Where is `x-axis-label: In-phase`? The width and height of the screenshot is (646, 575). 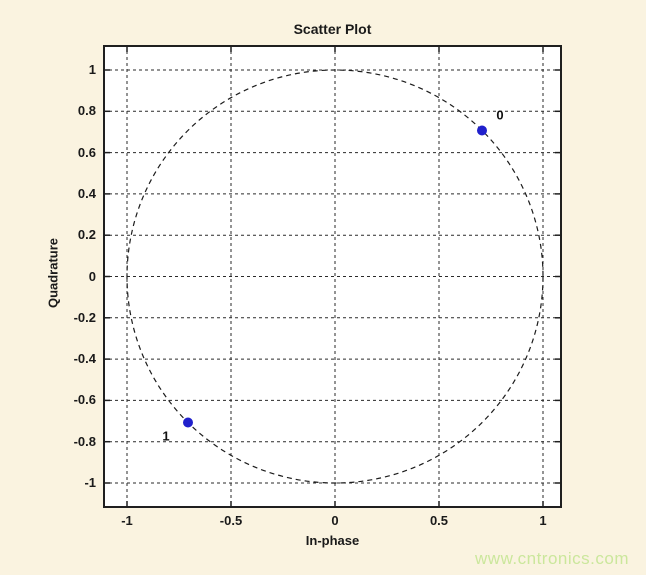 x-axis-label: In-phase is located at coordinates (332, 540).